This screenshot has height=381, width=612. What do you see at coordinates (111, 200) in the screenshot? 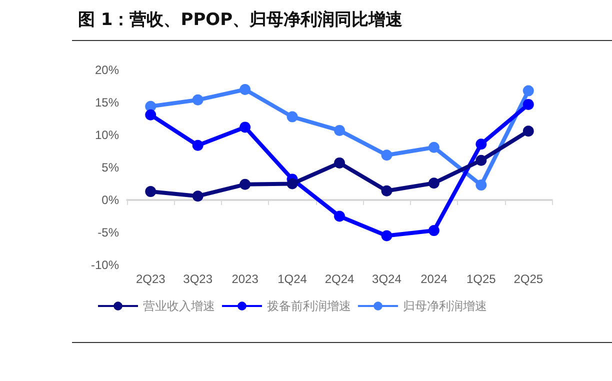
I see `y-tick-label: 0%` at bounding box center [111, 200].